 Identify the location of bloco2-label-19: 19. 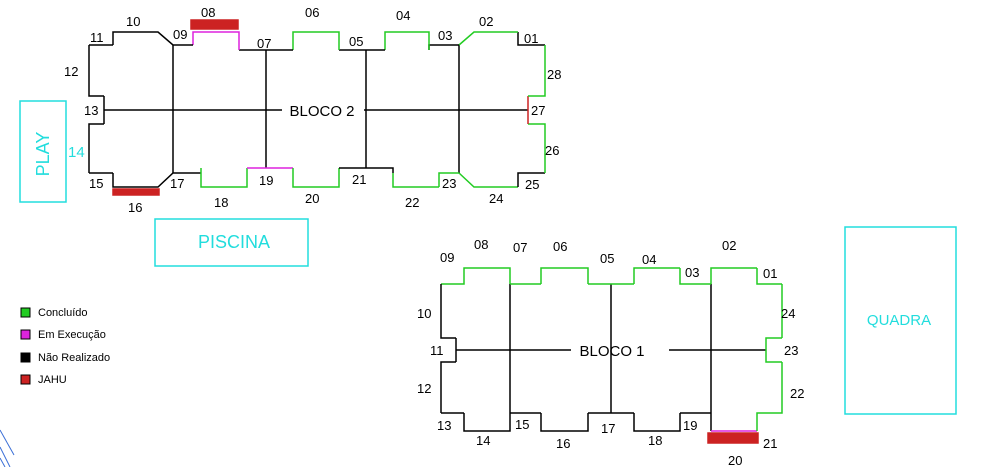
(266, 180).